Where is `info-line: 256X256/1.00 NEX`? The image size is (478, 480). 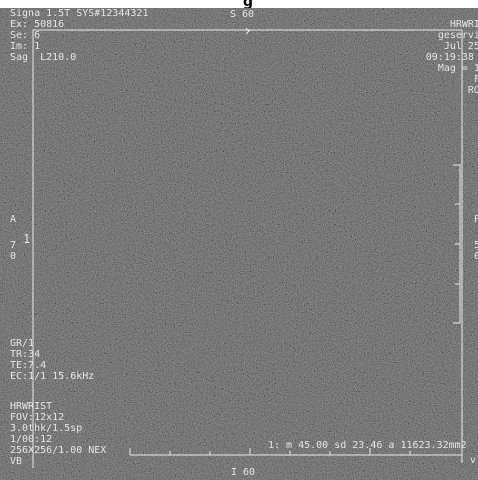 info-line: 256X256/1.00 NEX is located at coordinates (58, 450).